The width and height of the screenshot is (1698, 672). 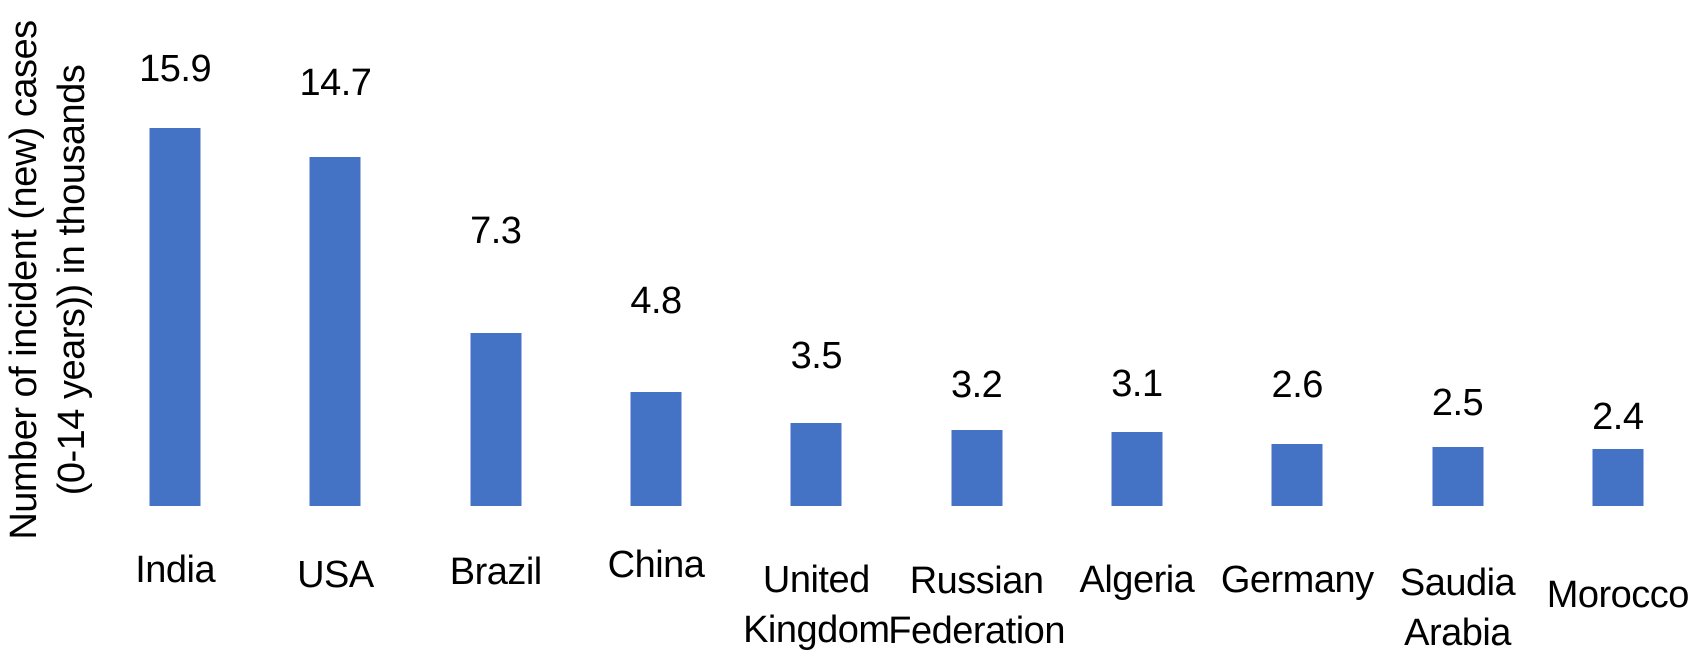 What do you see at coordinates (816, 355) in the screenshot?
I see `data-label-united-kingdom: 3.5` at bounding box center [816, 355].